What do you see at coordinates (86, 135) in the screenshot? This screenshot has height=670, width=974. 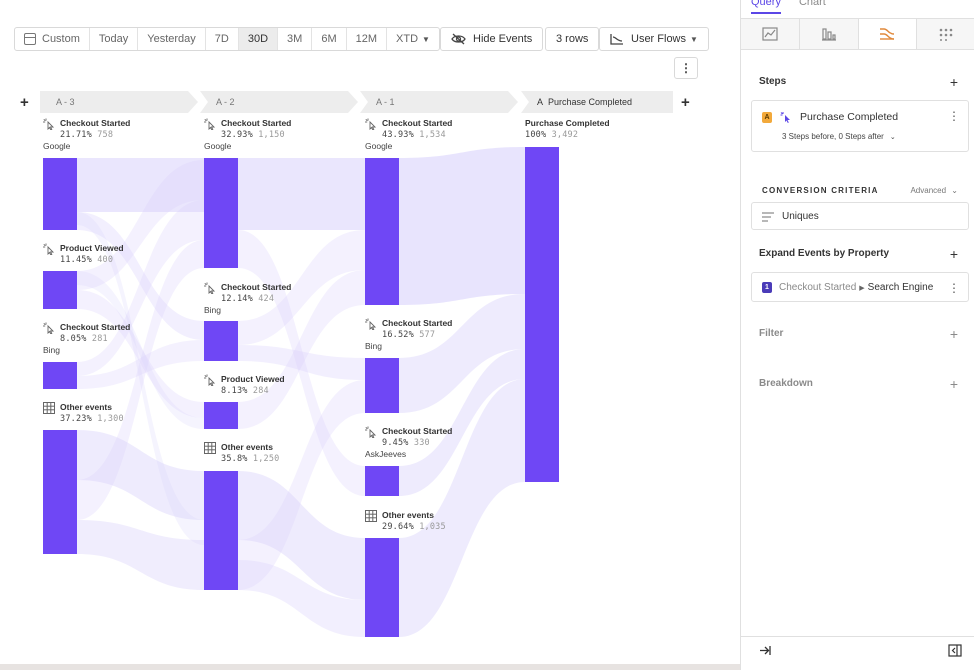 I see `flow-node-label: Checkout Started 21.71% 758 Google` at bounding box center [86, 135].